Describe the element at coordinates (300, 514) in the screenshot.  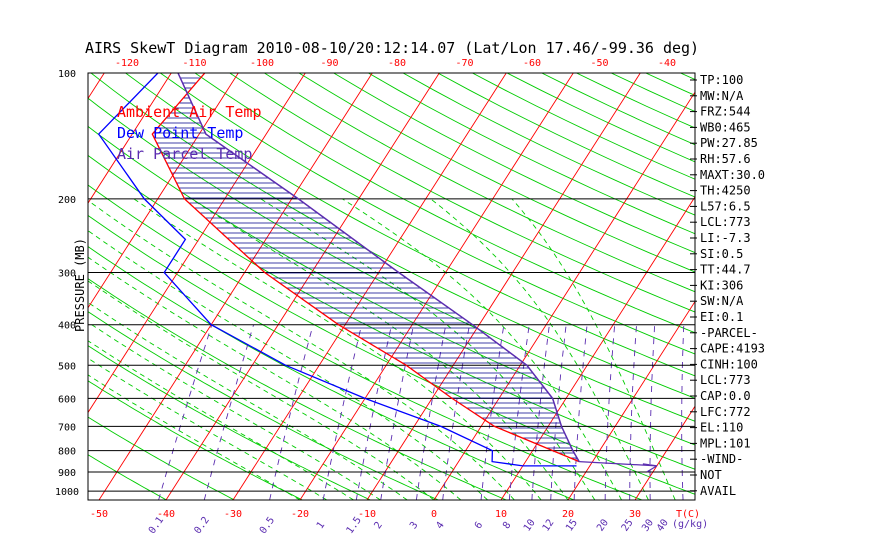
I see `temp-tick-label: -20` at that location.